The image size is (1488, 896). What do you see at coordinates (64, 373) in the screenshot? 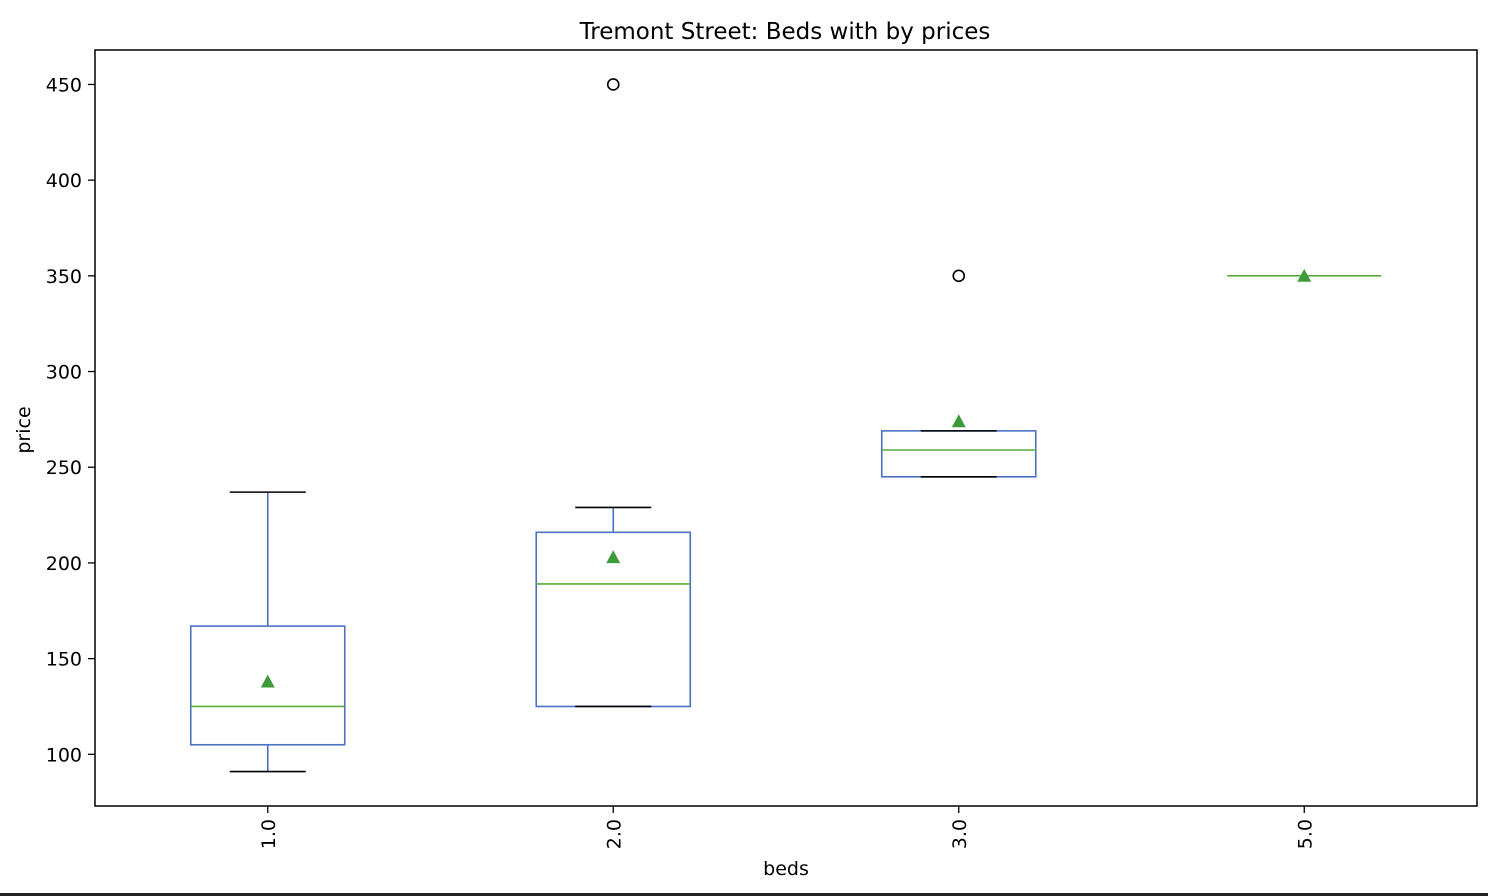
I see `y-tick-label: 300` at bounding box center [64, 373].